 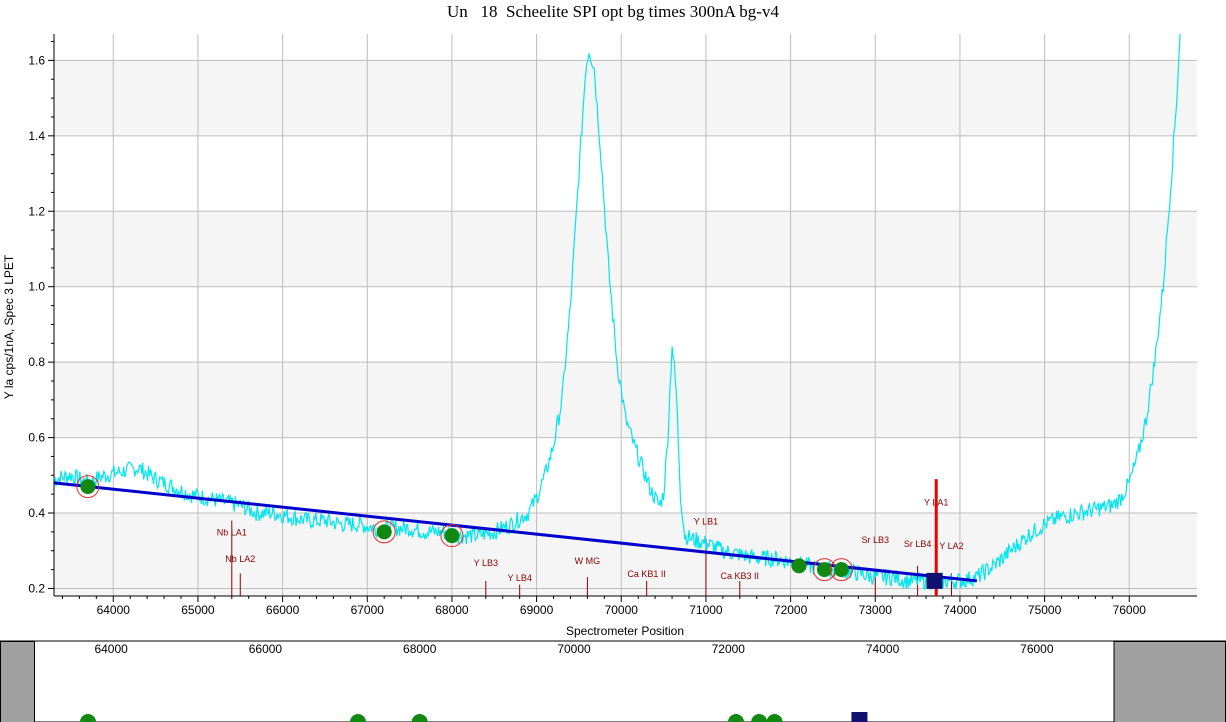 I want to click on y-tick-label: 0.4, so click(x=36, y=513).